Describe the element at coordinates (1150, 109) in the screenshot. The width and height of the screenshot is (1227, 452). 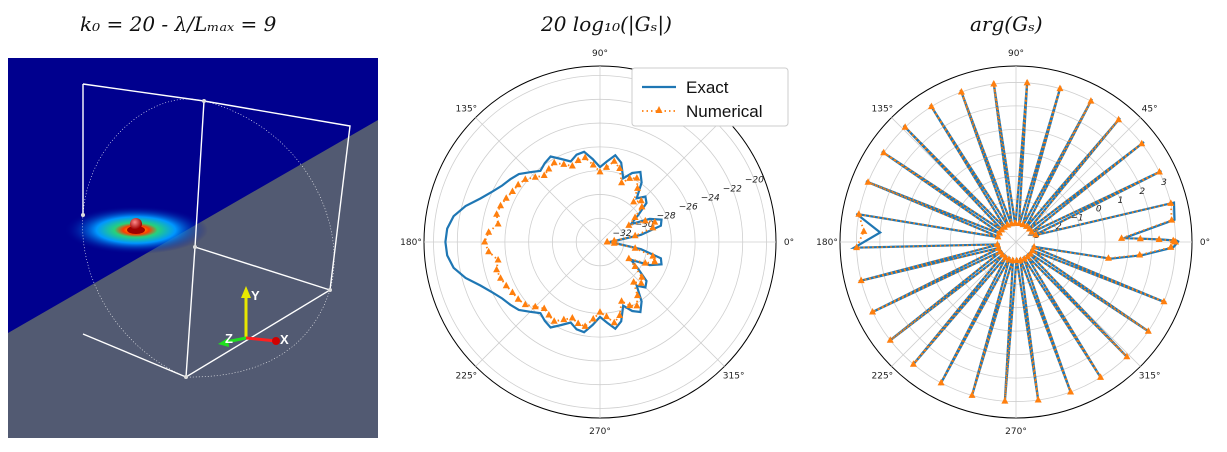
I see `angle-tick-label: 45°` at that location.